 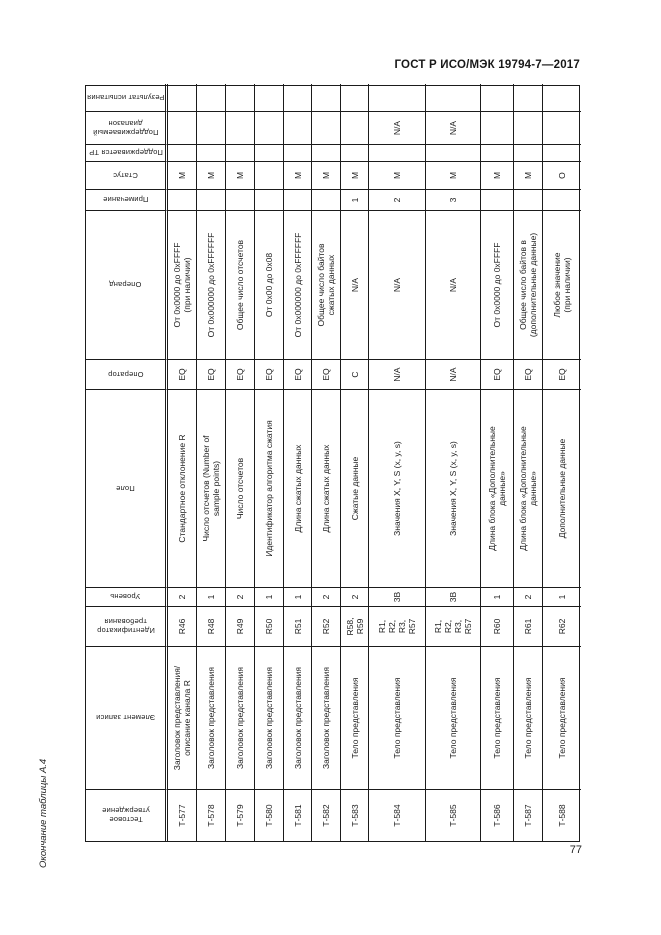 What do you see at coordinates (326, 284) in the screenshot?
I see `table-cell: Общее число байтов сжатых данных` at bounding box center [326, 284].